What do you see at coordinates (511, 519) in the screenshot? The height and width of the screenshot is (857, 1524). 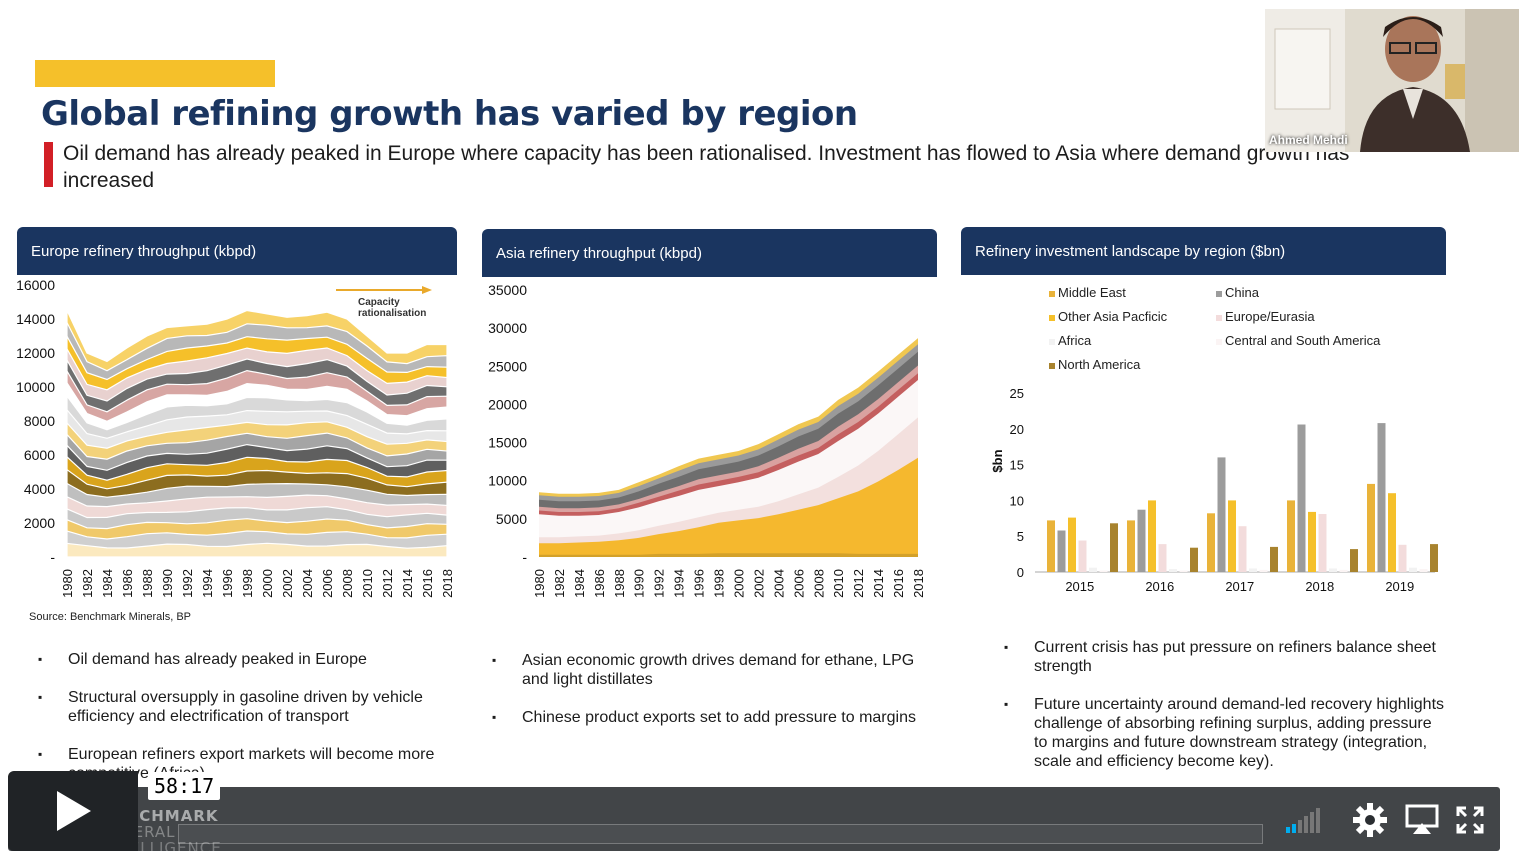 I see `y-tick-label: 5000` at bounding box center [511, 519].